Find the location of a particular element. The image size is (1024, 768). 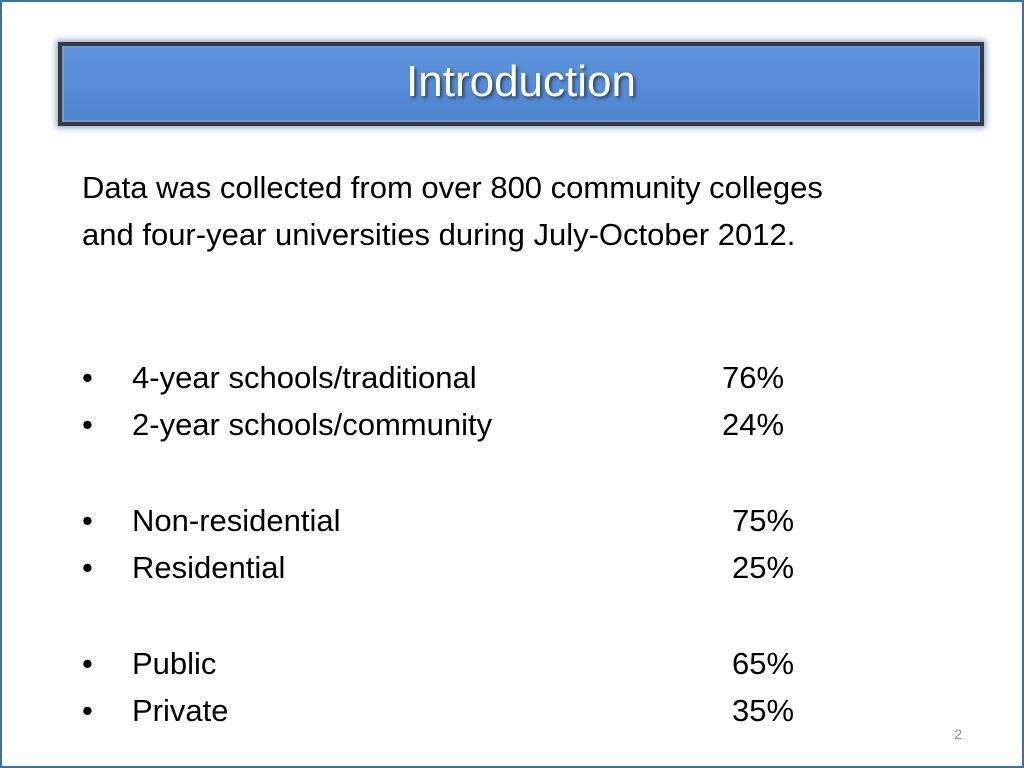

bullet-group-residency: • Non-residential 75% • Residential 25% is located at coordinates (462, 544).